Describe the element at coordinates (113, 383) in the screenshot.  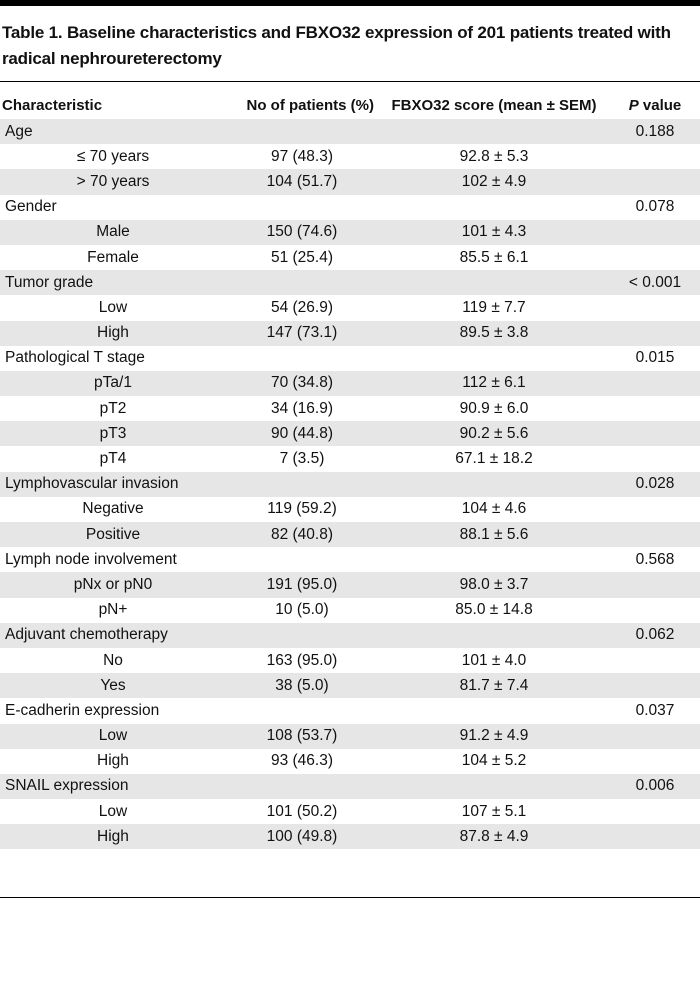
I see `subgroup-label: pTa/1` at that location.